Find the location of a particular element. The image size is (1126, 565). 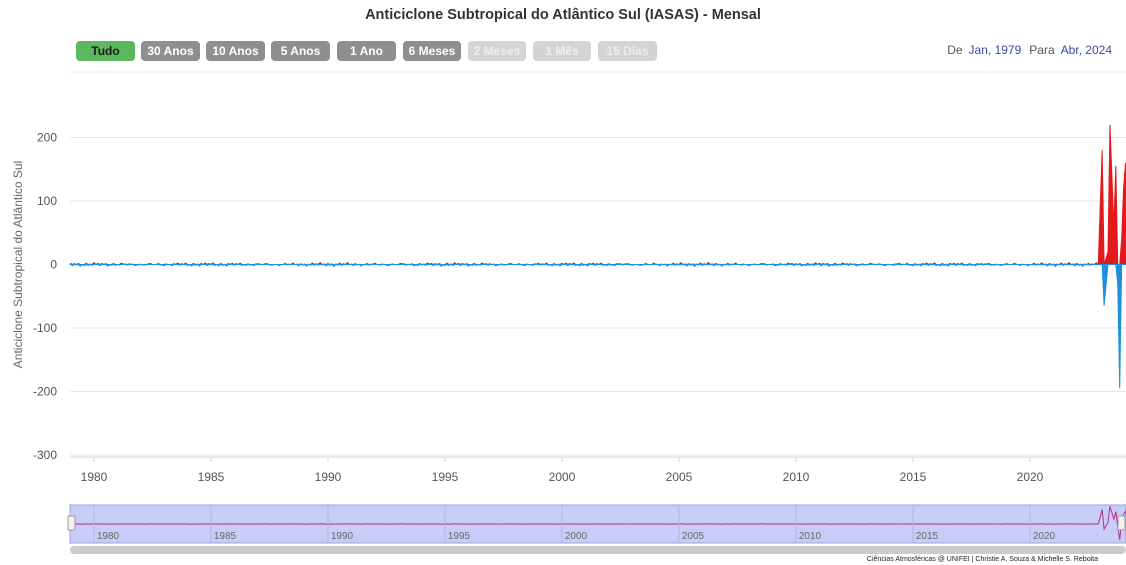

navigator-tick-label: 2020 is located at coordinates (1044, 536).